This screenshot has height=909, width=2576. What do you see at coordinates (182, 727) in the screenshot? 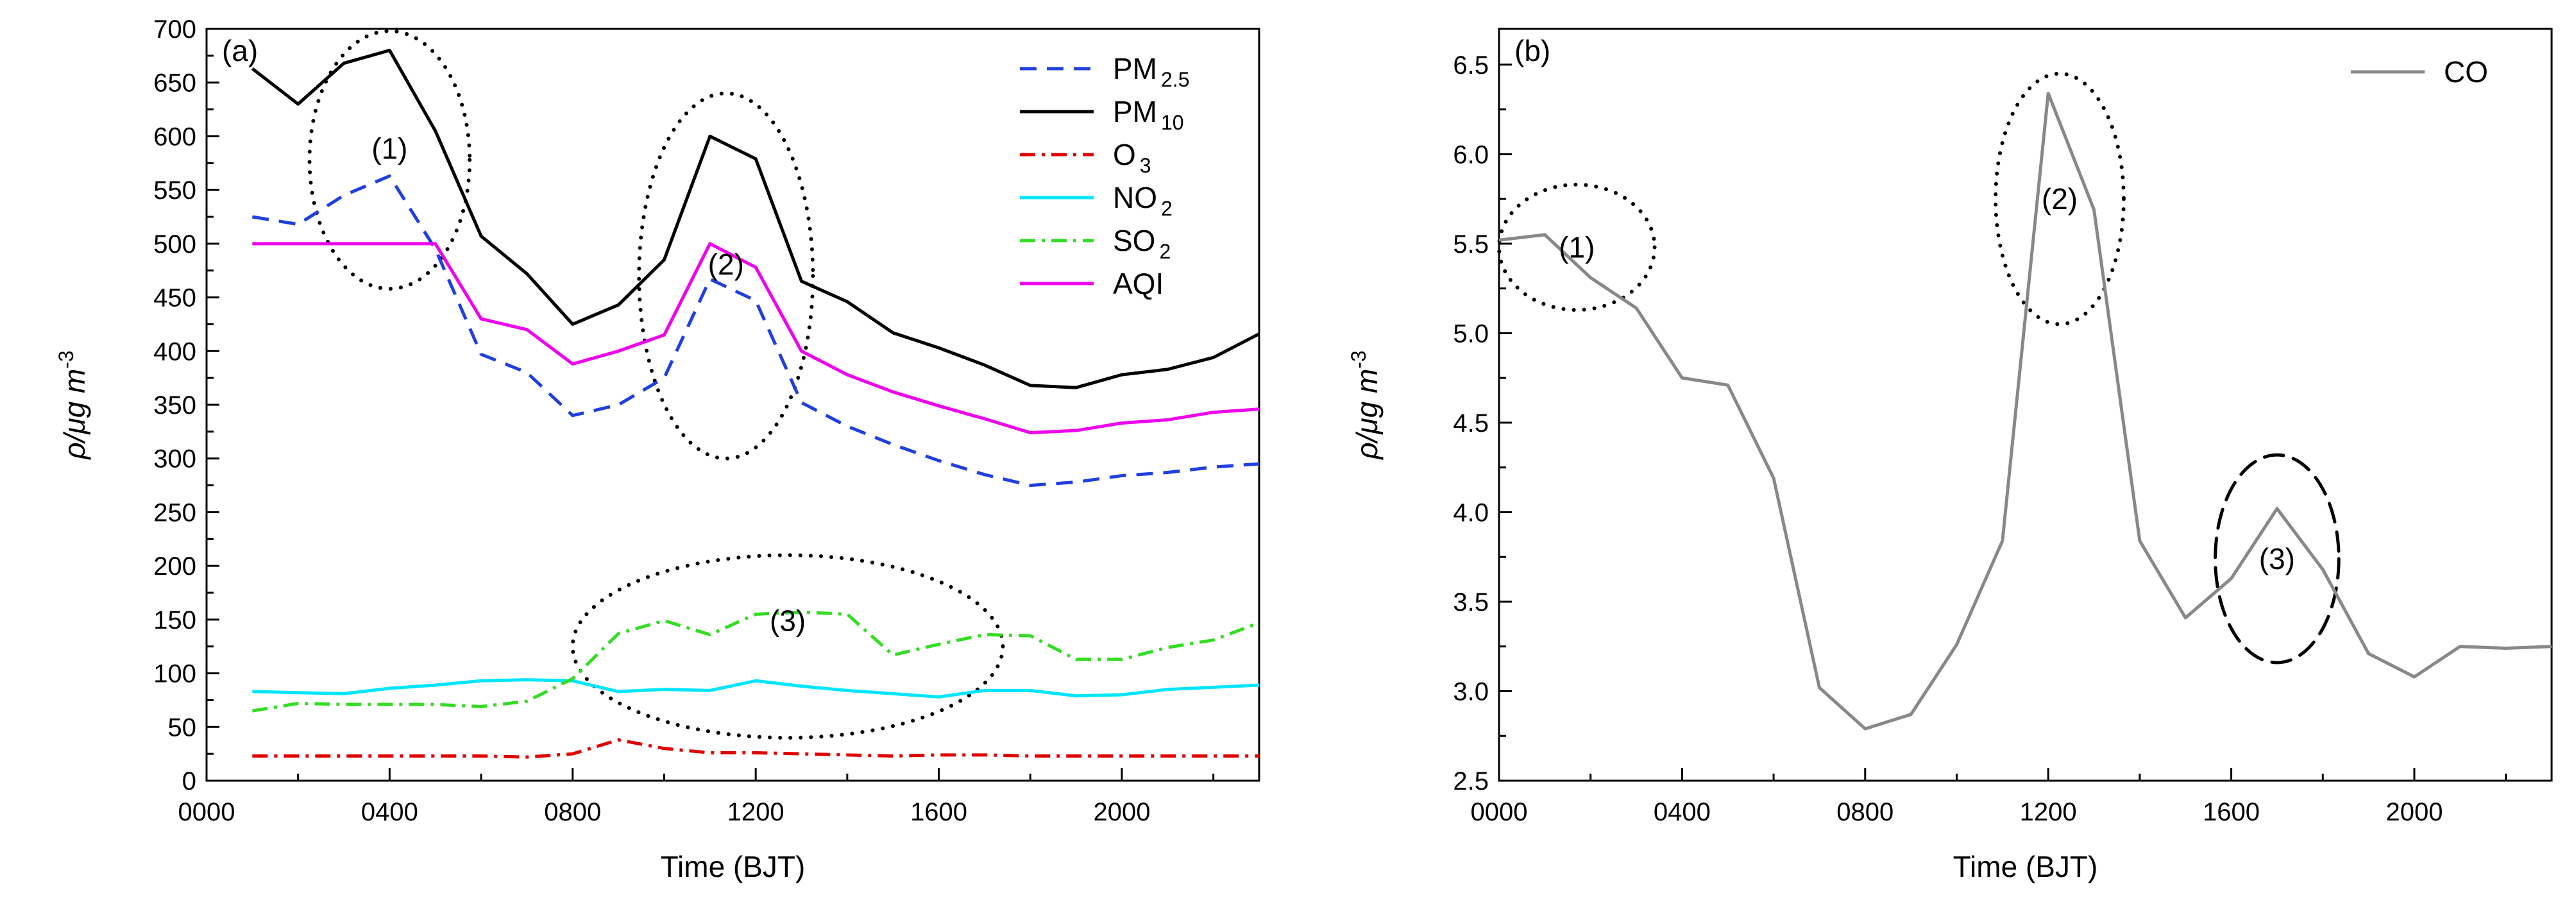
I see `y-tick-label: 50` at bounding box center [182, 727].